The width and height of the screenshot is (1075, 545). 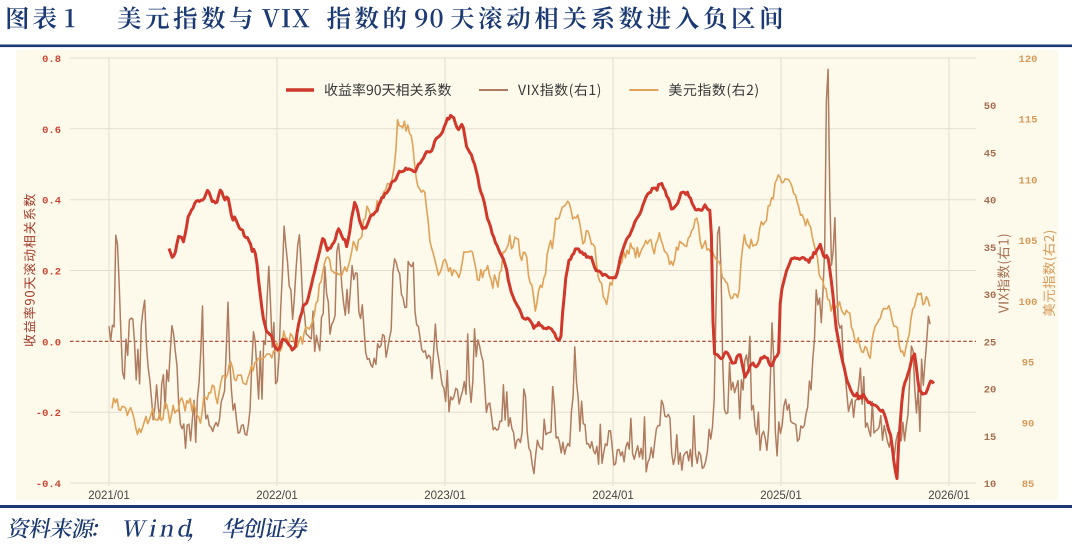 What do you see at coordinates (990, 296) in the screenshot?
I see `svg-text: 30` at bounding box center [990, 296].